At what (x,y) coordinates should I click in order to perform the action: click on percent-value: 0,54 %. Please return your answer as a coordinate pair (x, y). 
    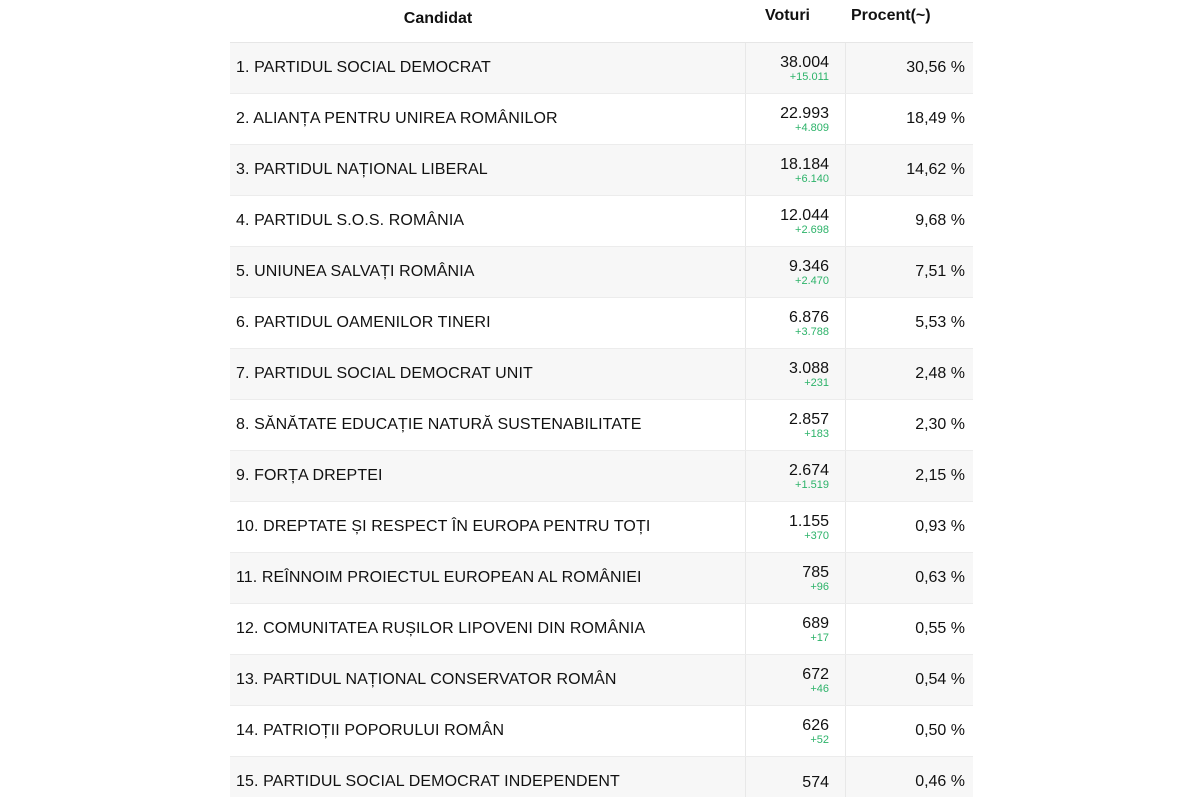
    Looking at the image, I should click on (940, 679).